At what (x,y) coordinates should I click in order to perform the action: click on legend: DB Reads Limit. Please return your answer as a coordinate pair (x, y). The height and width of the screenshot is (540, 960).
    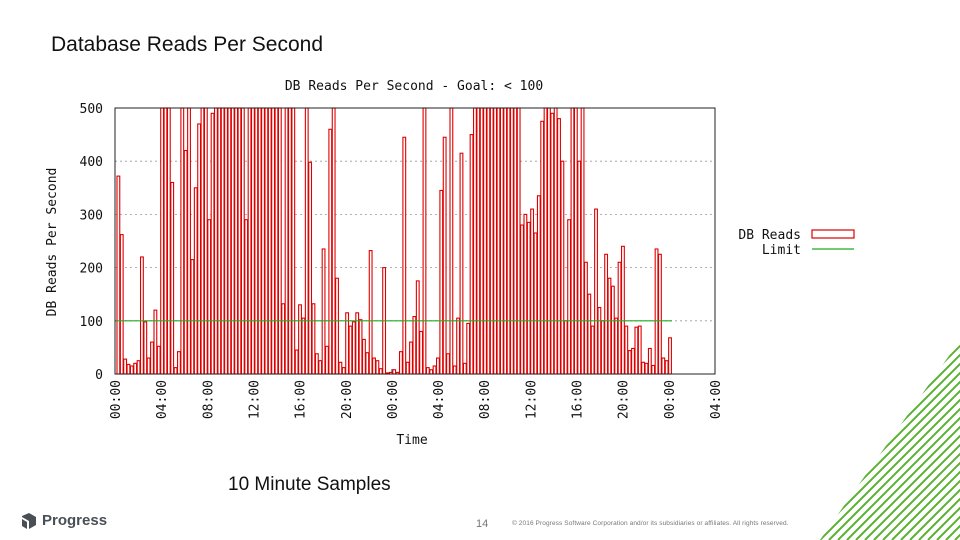
    Looking at the image, I should click on (796, 243).